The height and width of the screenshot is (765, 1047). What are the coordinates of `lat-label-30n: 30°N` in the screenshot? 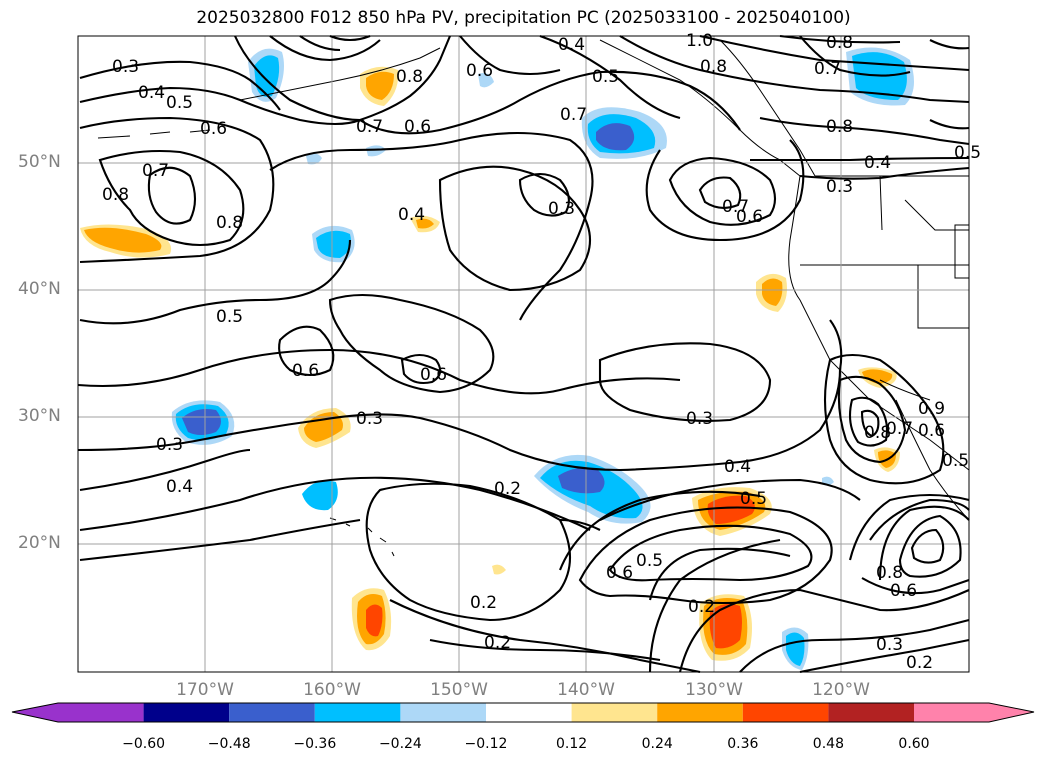 It's located at (39, 416).